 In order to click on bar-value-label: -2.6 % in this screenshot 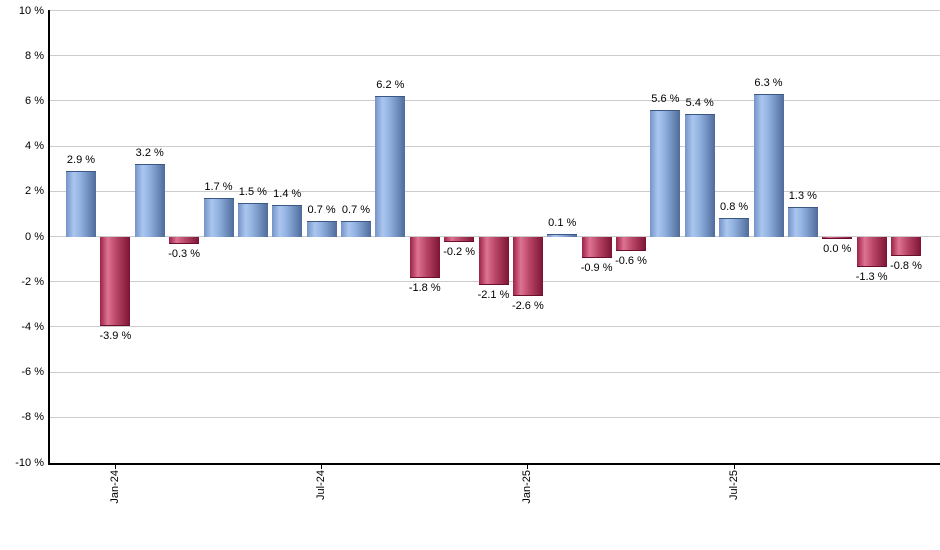, I will do `click(527, 306)`.